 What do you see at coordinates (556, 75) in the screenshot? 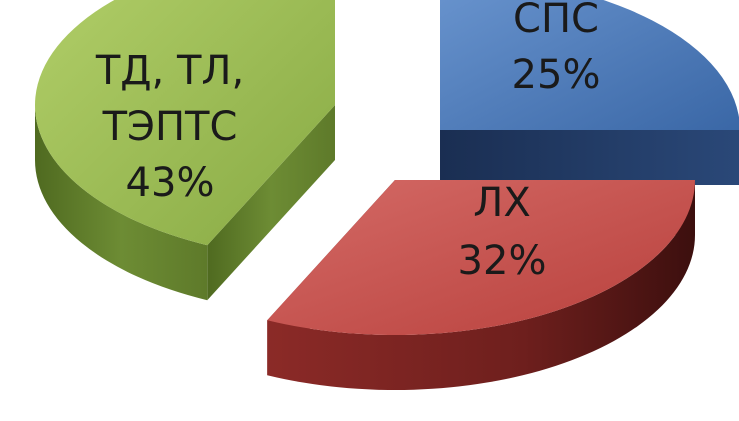
I see `data-label-sps-value: 25%` at bounding box center [556, 75].